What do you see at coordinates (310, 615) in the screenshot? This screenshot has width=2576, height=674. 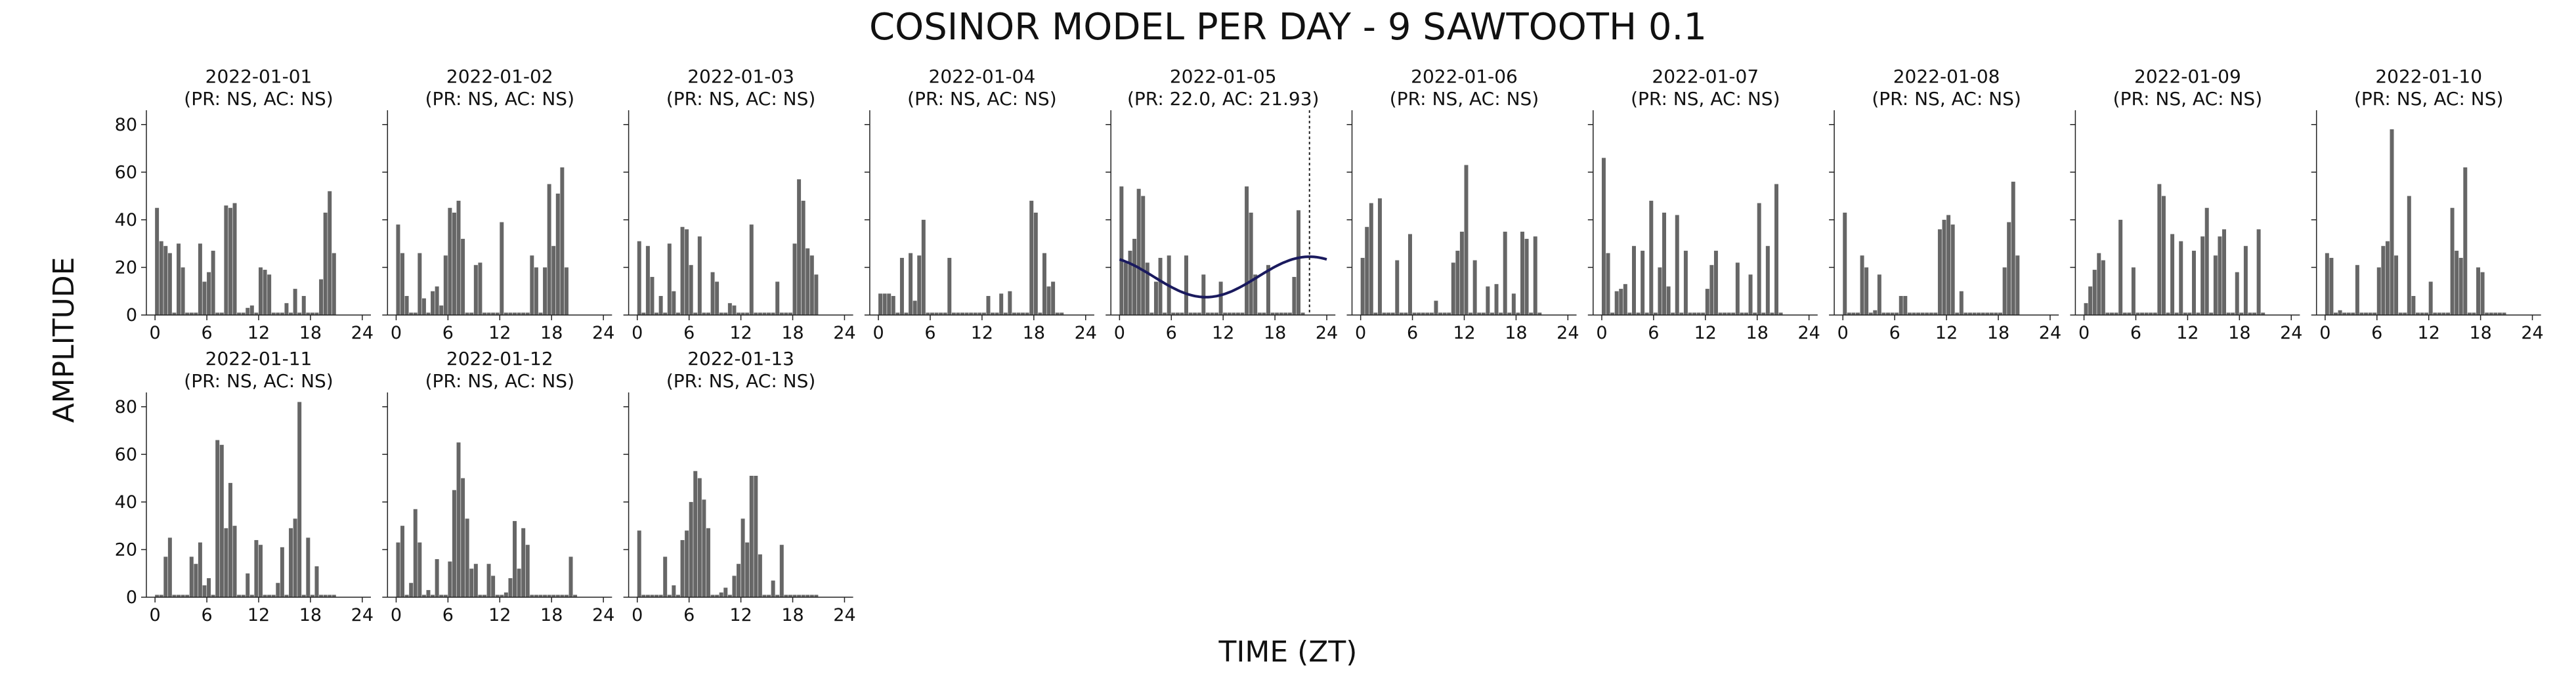 I see `x-tick-label: 18` at bounding box center [310, 615].